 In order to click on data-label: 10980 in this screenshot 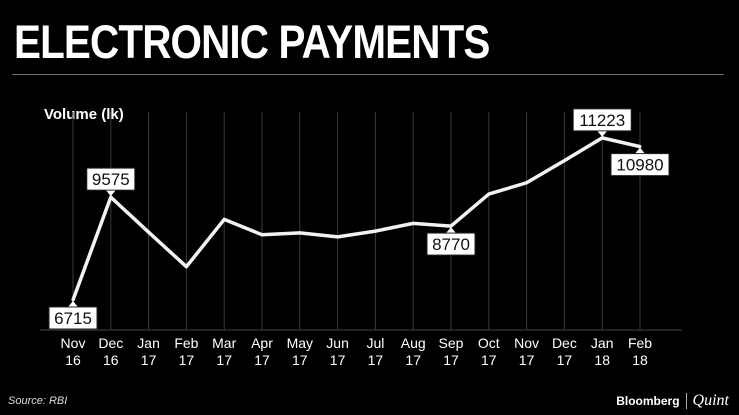, I will do `click(639, 165)`.